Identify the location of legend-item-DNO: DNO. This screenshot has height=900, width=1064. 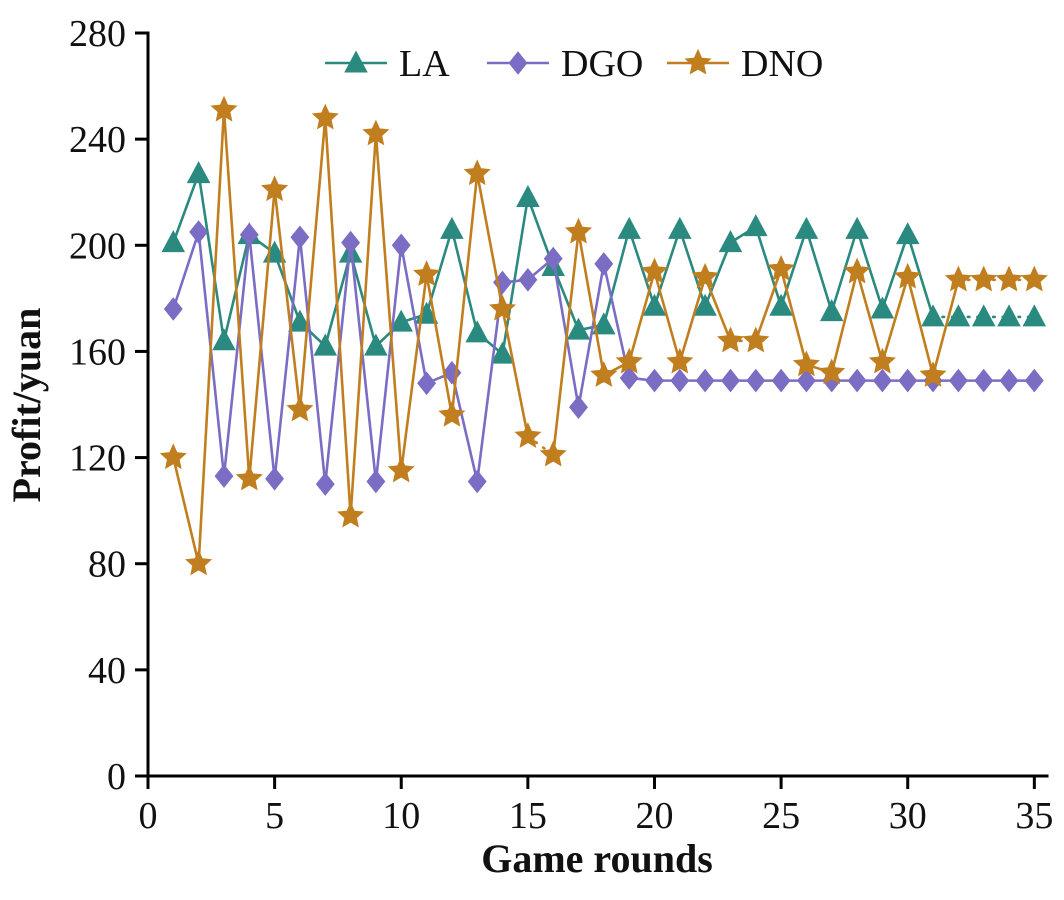
(745, 64).